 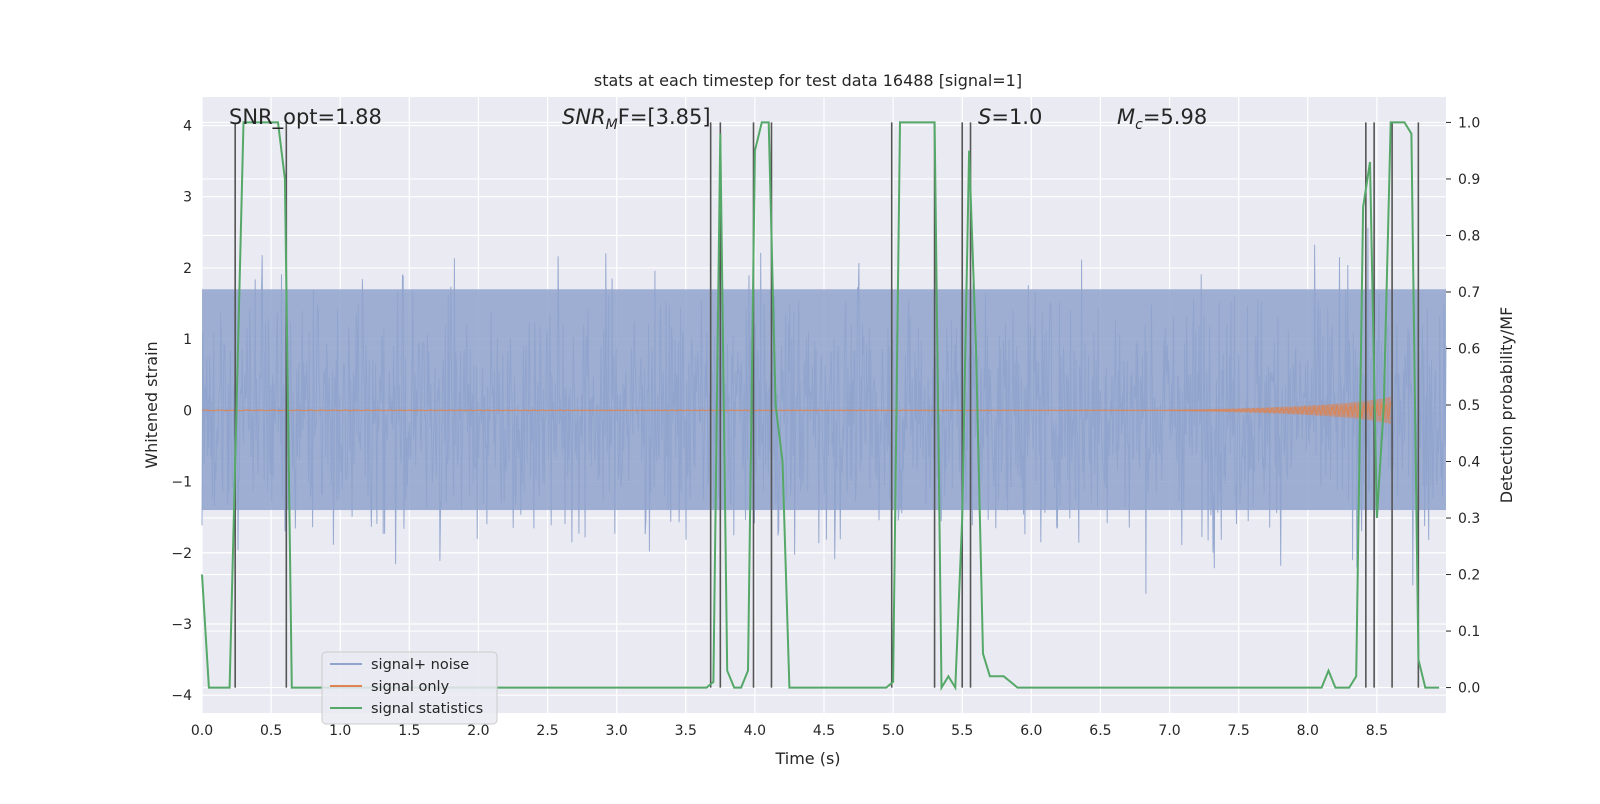 I want to click on y2-tick-label: 0.2, so click(x=1469, y=576).